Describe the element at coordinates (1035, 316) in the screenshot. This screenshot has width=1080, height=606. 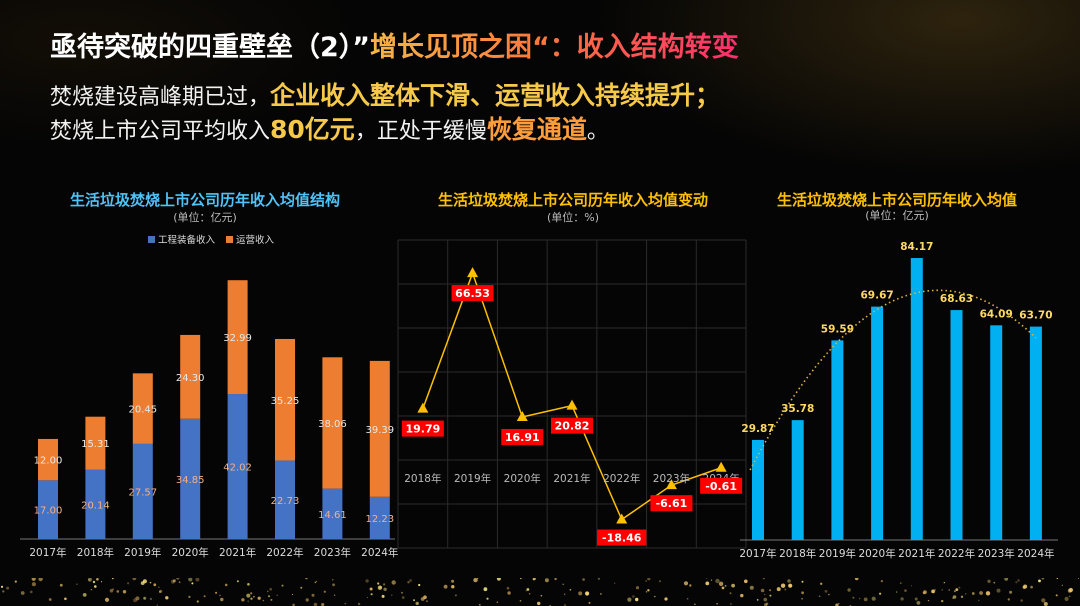
I see `chart3-data-label: 63.70` at that location.